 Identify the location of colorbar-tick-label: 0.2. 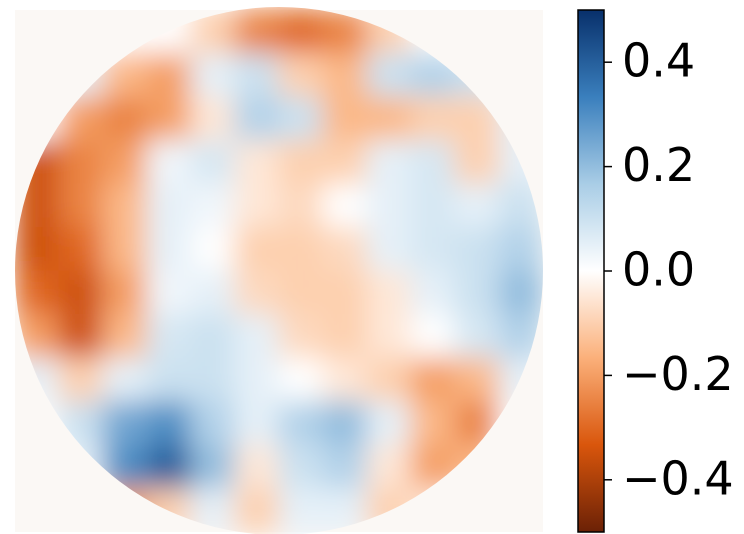
(658, 165).